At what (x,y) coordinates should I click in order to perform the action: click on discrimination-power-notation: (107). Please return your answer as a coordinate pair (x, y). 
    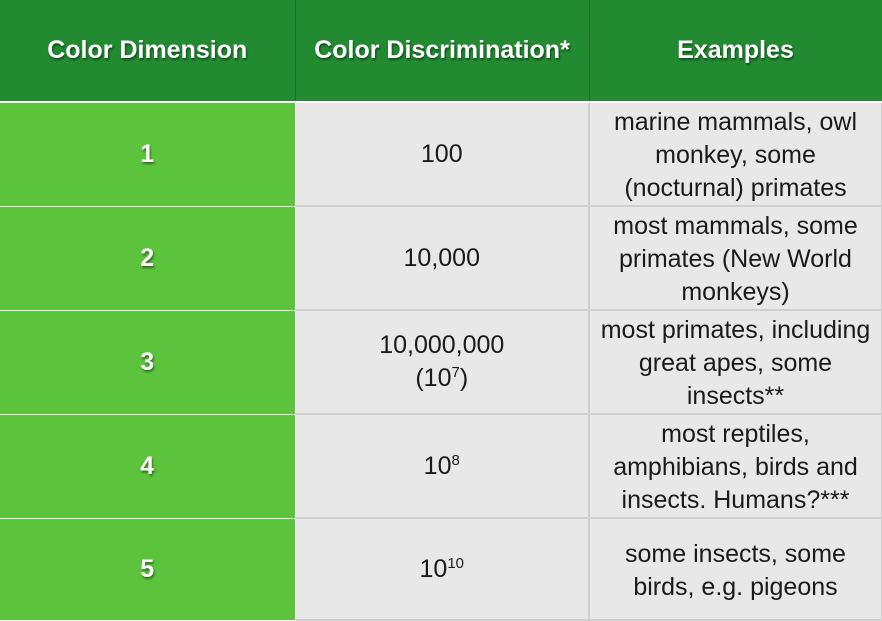
    Looking at the image, I should click on (442, 378).